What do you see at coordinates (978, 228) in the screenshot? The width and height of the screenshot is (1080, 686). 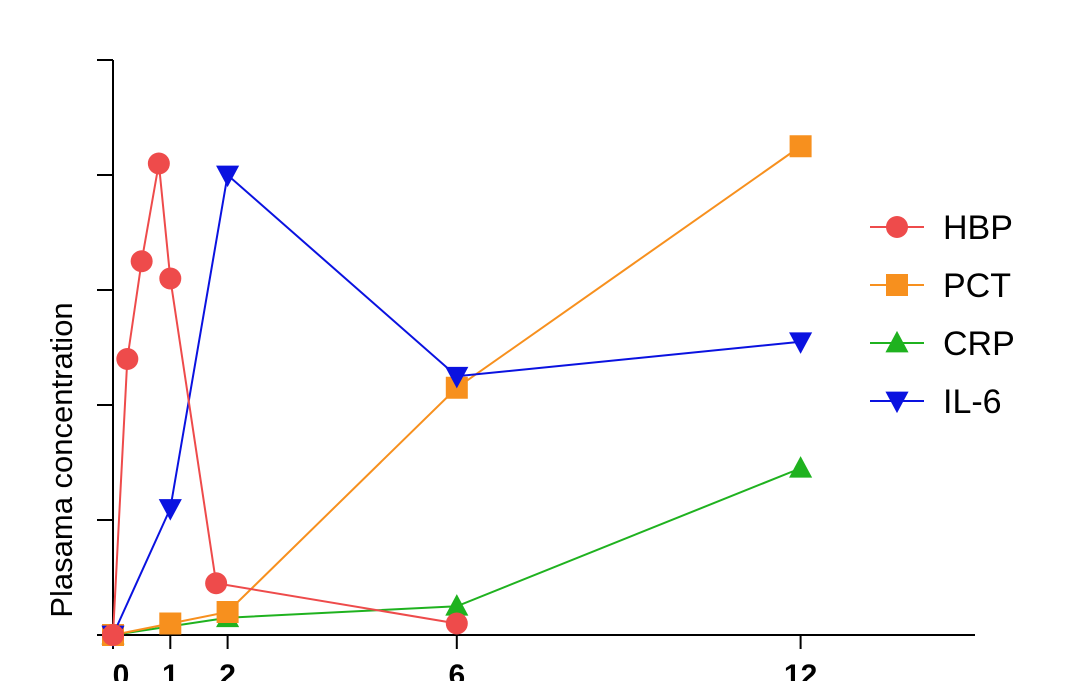 I see `legend-label: HBP` at bounding box center [978, 228].